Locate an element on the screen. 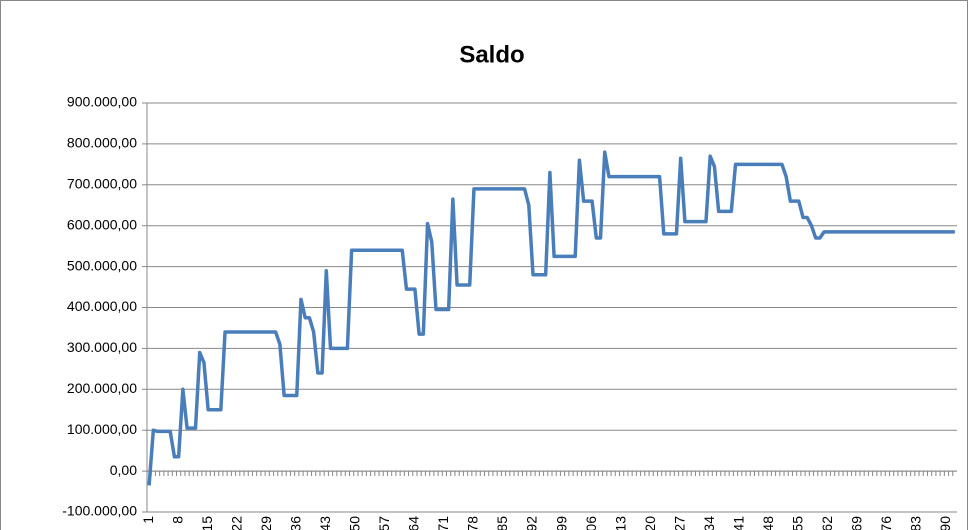  y-tick-label: 700.000,00 is located at coordinates (102, 184).